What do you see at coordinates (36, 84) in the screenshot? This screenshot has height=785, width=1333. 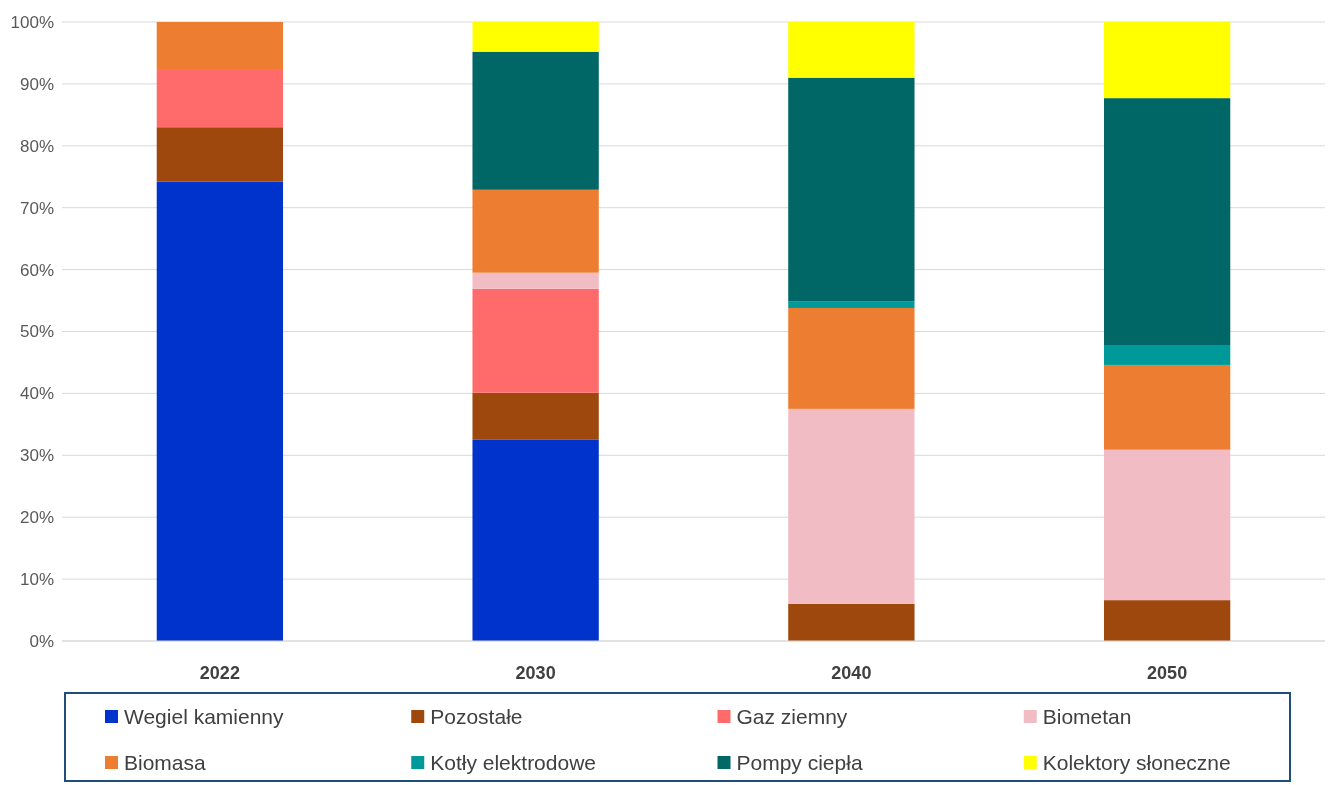 I see `y-tick-label: 90%` at bounding box center [36, 84].